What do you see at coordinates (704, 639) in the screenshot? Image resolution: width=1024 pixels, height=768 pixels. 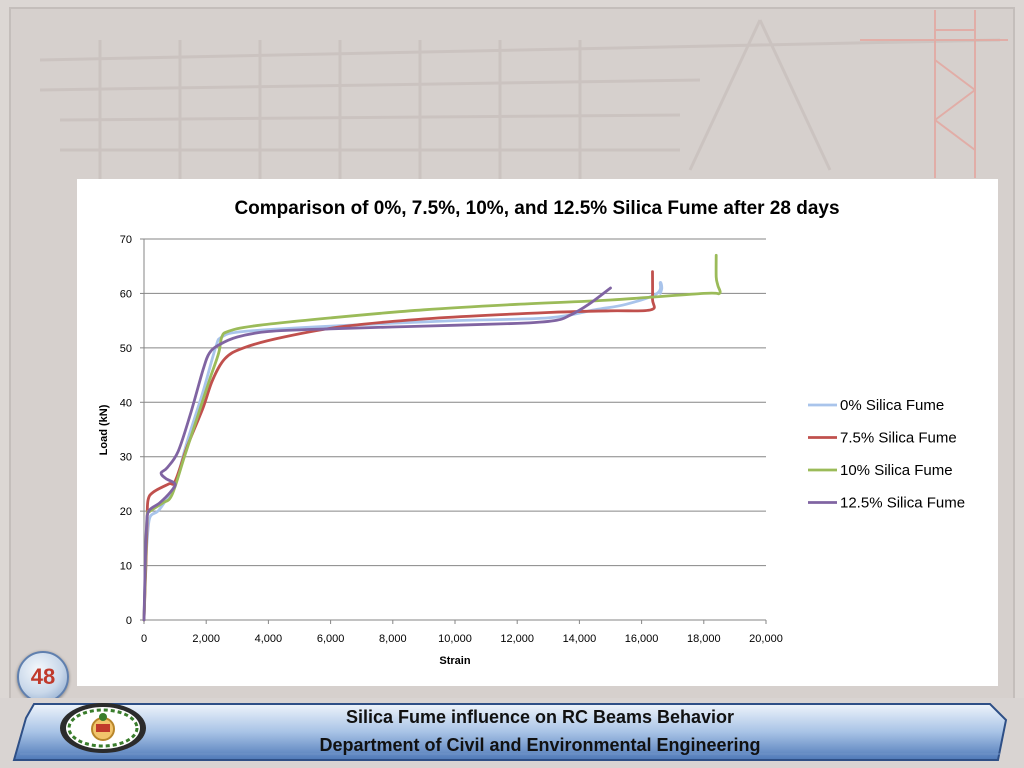 I see `x-tick-label: 18,000` at bounding box center [704, 639].